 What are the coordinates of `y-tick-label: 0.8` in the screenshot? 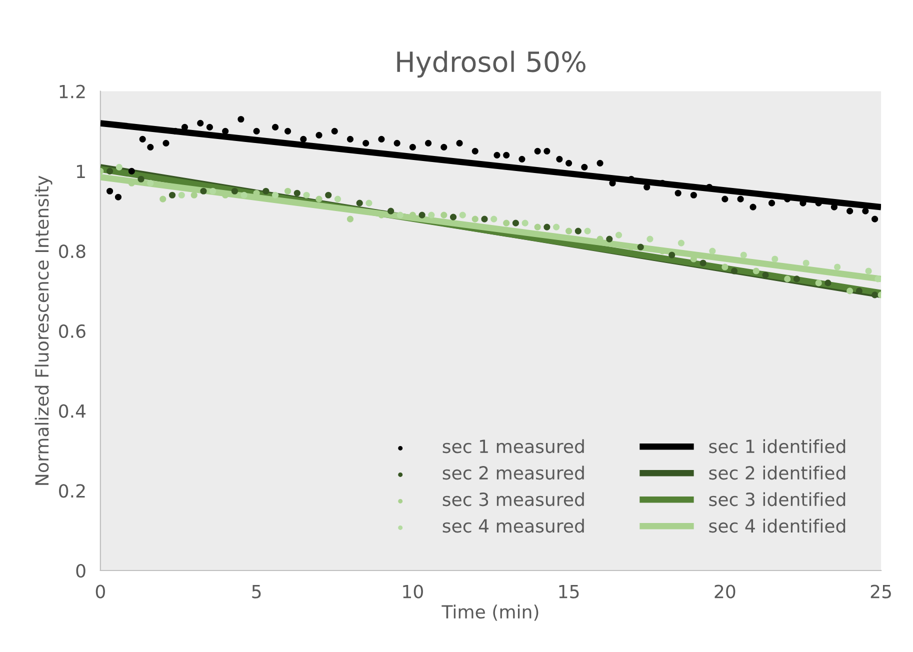 It's located at (72, 251).